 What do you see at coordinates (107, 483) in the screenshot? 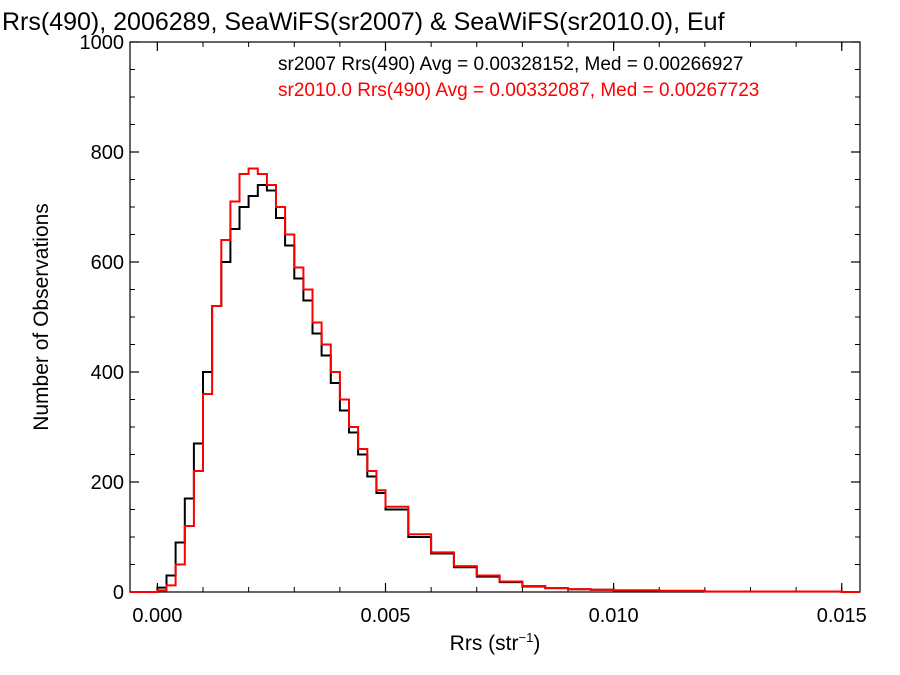
I see `y-tick-label: 200` at bounding box center [107, 483].